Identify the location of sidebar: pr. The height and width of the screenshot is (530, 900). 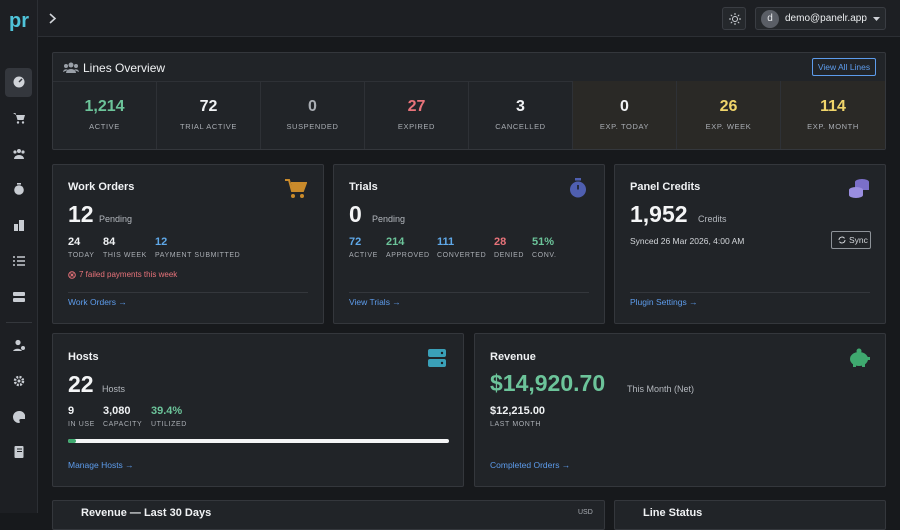
(19, 256).